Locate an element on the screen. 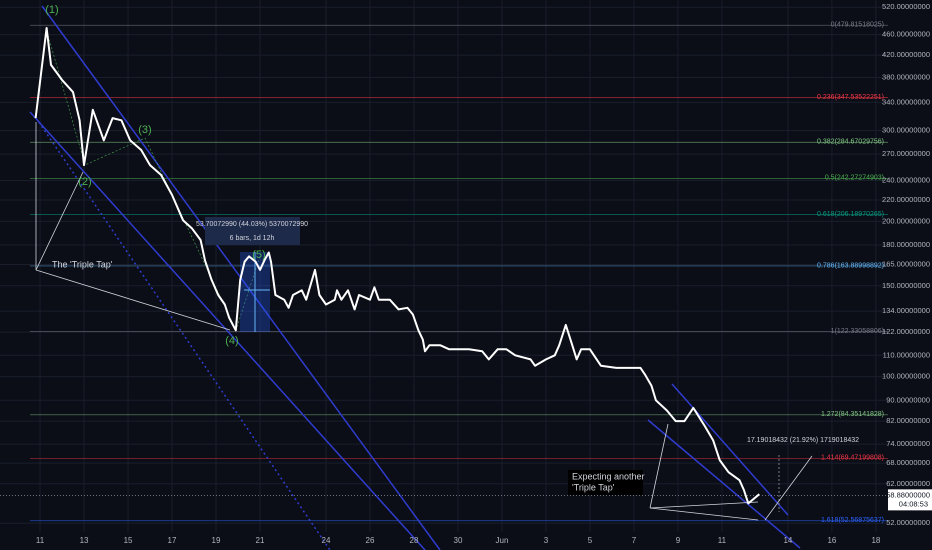 This screenshot has height=550, width=932. y-tick-label: 380.00000000 is located at coordinates (906, 76).